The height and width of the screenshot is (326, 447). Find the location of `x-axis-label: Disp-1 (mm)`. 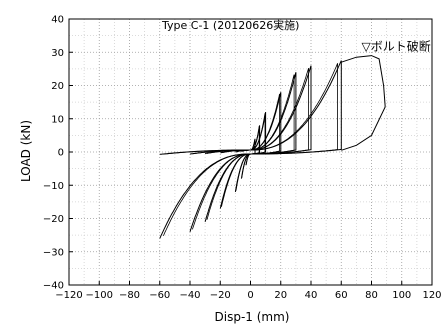

x-axis-label: Disp-1 (mm) is located at coordinates (252, 317).